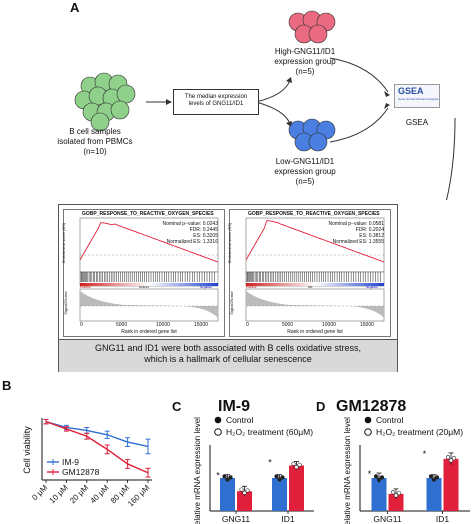 Image resolution: width=474 pixels, height=524 pixels. I want to click on gsea-gene-label: ID1, so click(310, 287).